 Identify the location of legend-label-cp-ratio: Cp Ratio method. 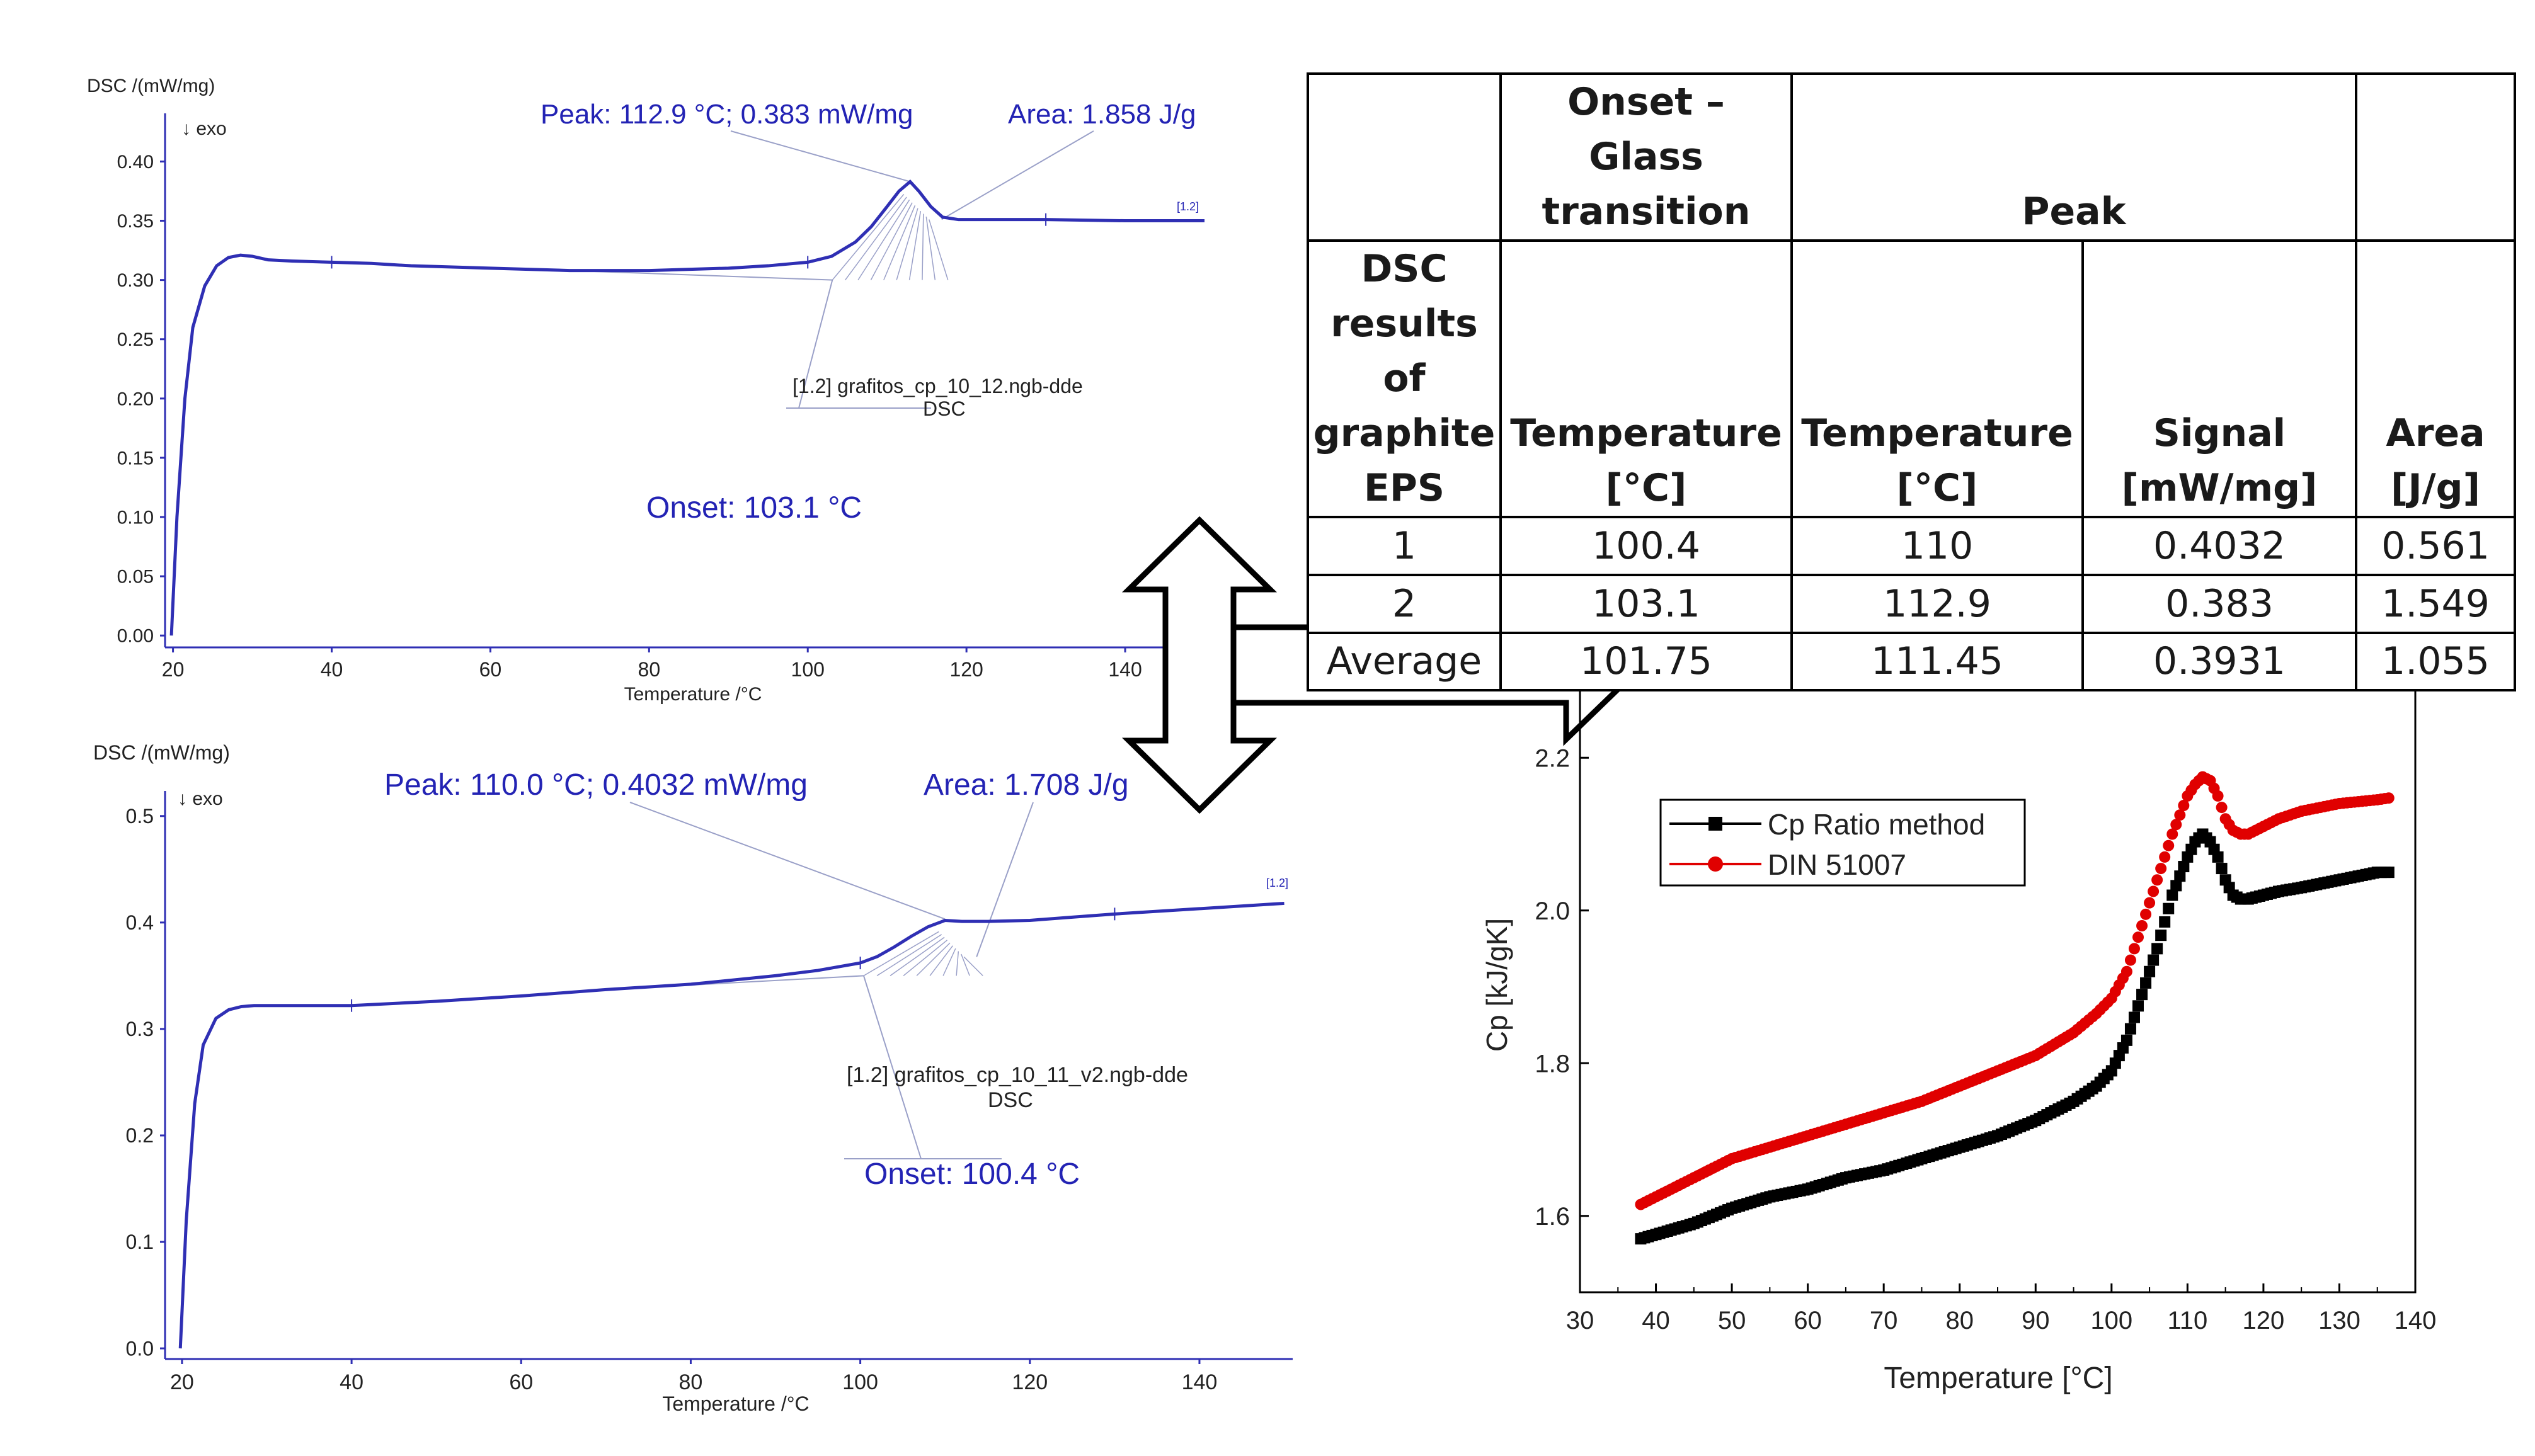
(1876, 824).